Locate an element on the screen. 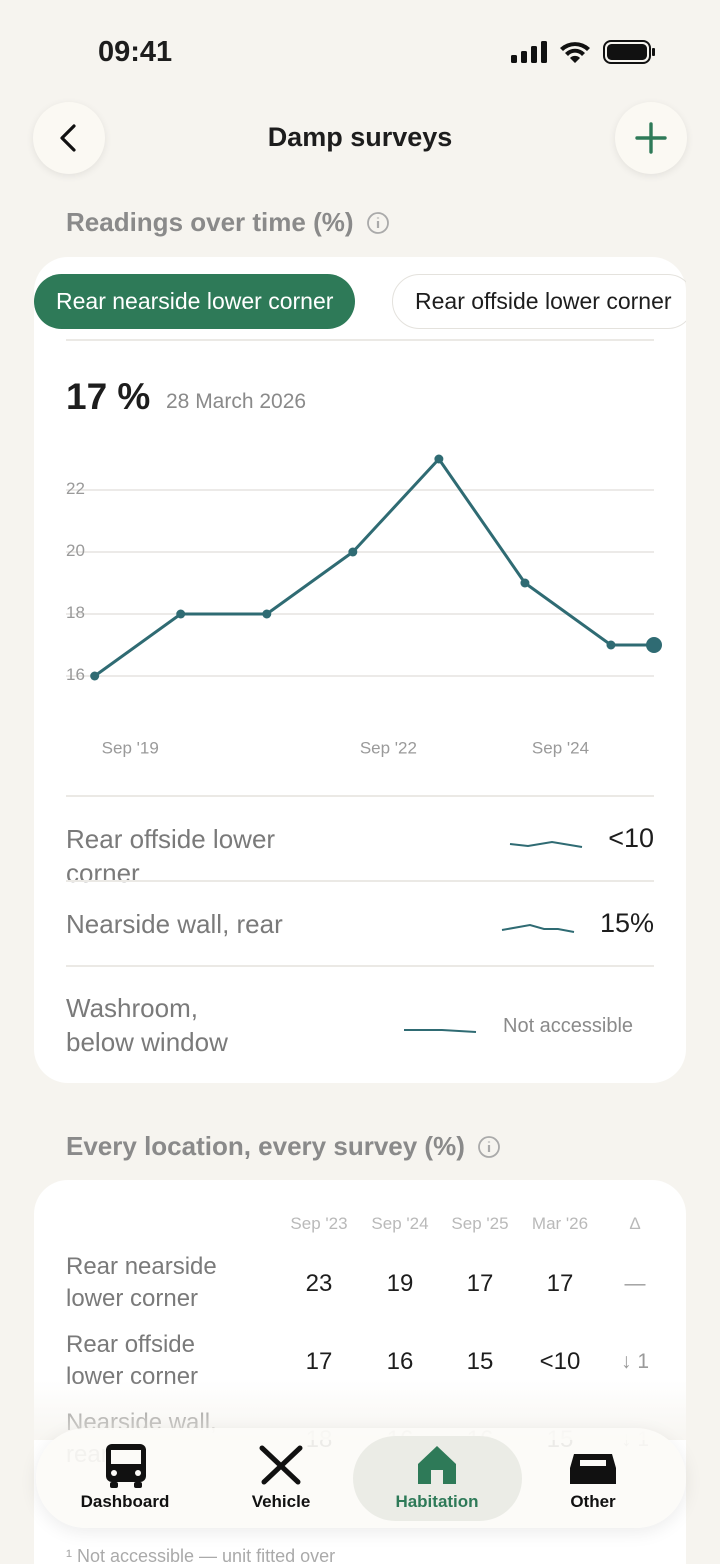  tab-icons is located at coordinates (361, 1466).